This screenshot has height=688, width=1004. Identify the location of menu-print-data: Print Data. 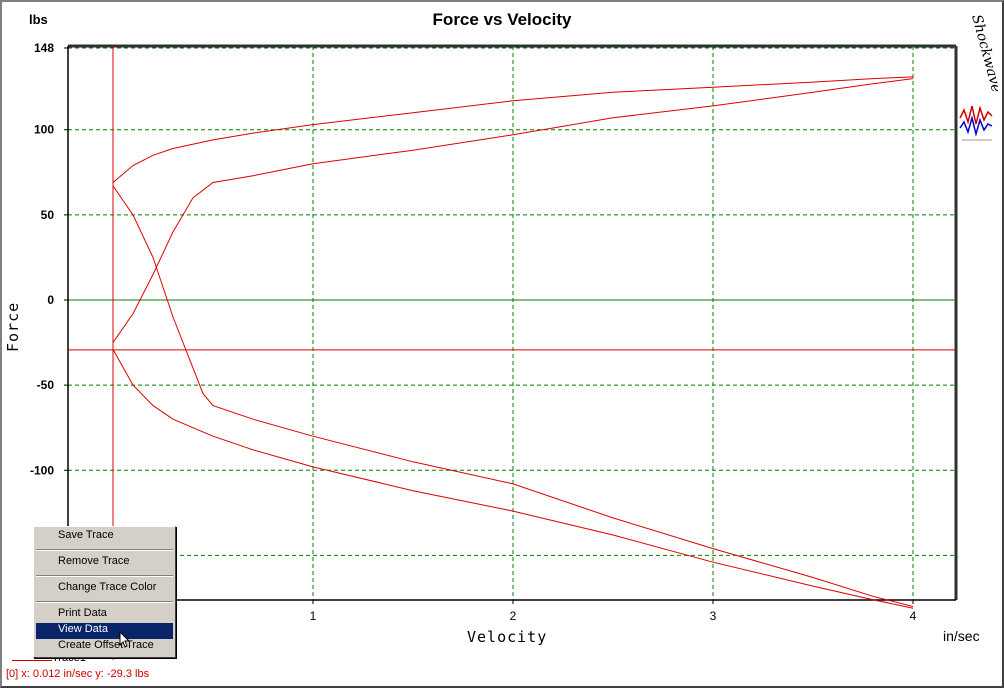
(82, 613).